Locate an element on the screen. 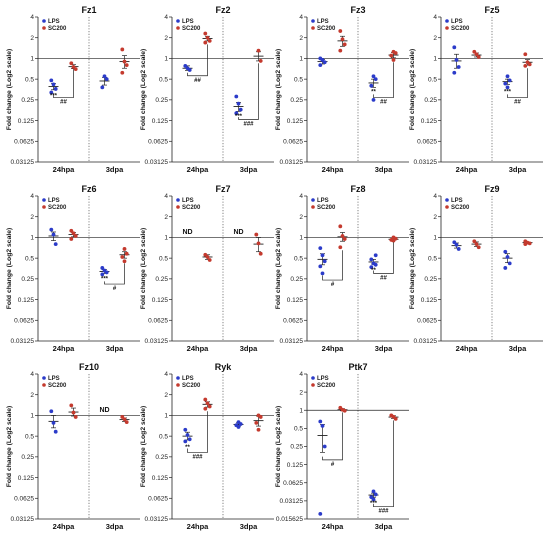  panel-title: Fz10 is located at coordinates (89, 367).